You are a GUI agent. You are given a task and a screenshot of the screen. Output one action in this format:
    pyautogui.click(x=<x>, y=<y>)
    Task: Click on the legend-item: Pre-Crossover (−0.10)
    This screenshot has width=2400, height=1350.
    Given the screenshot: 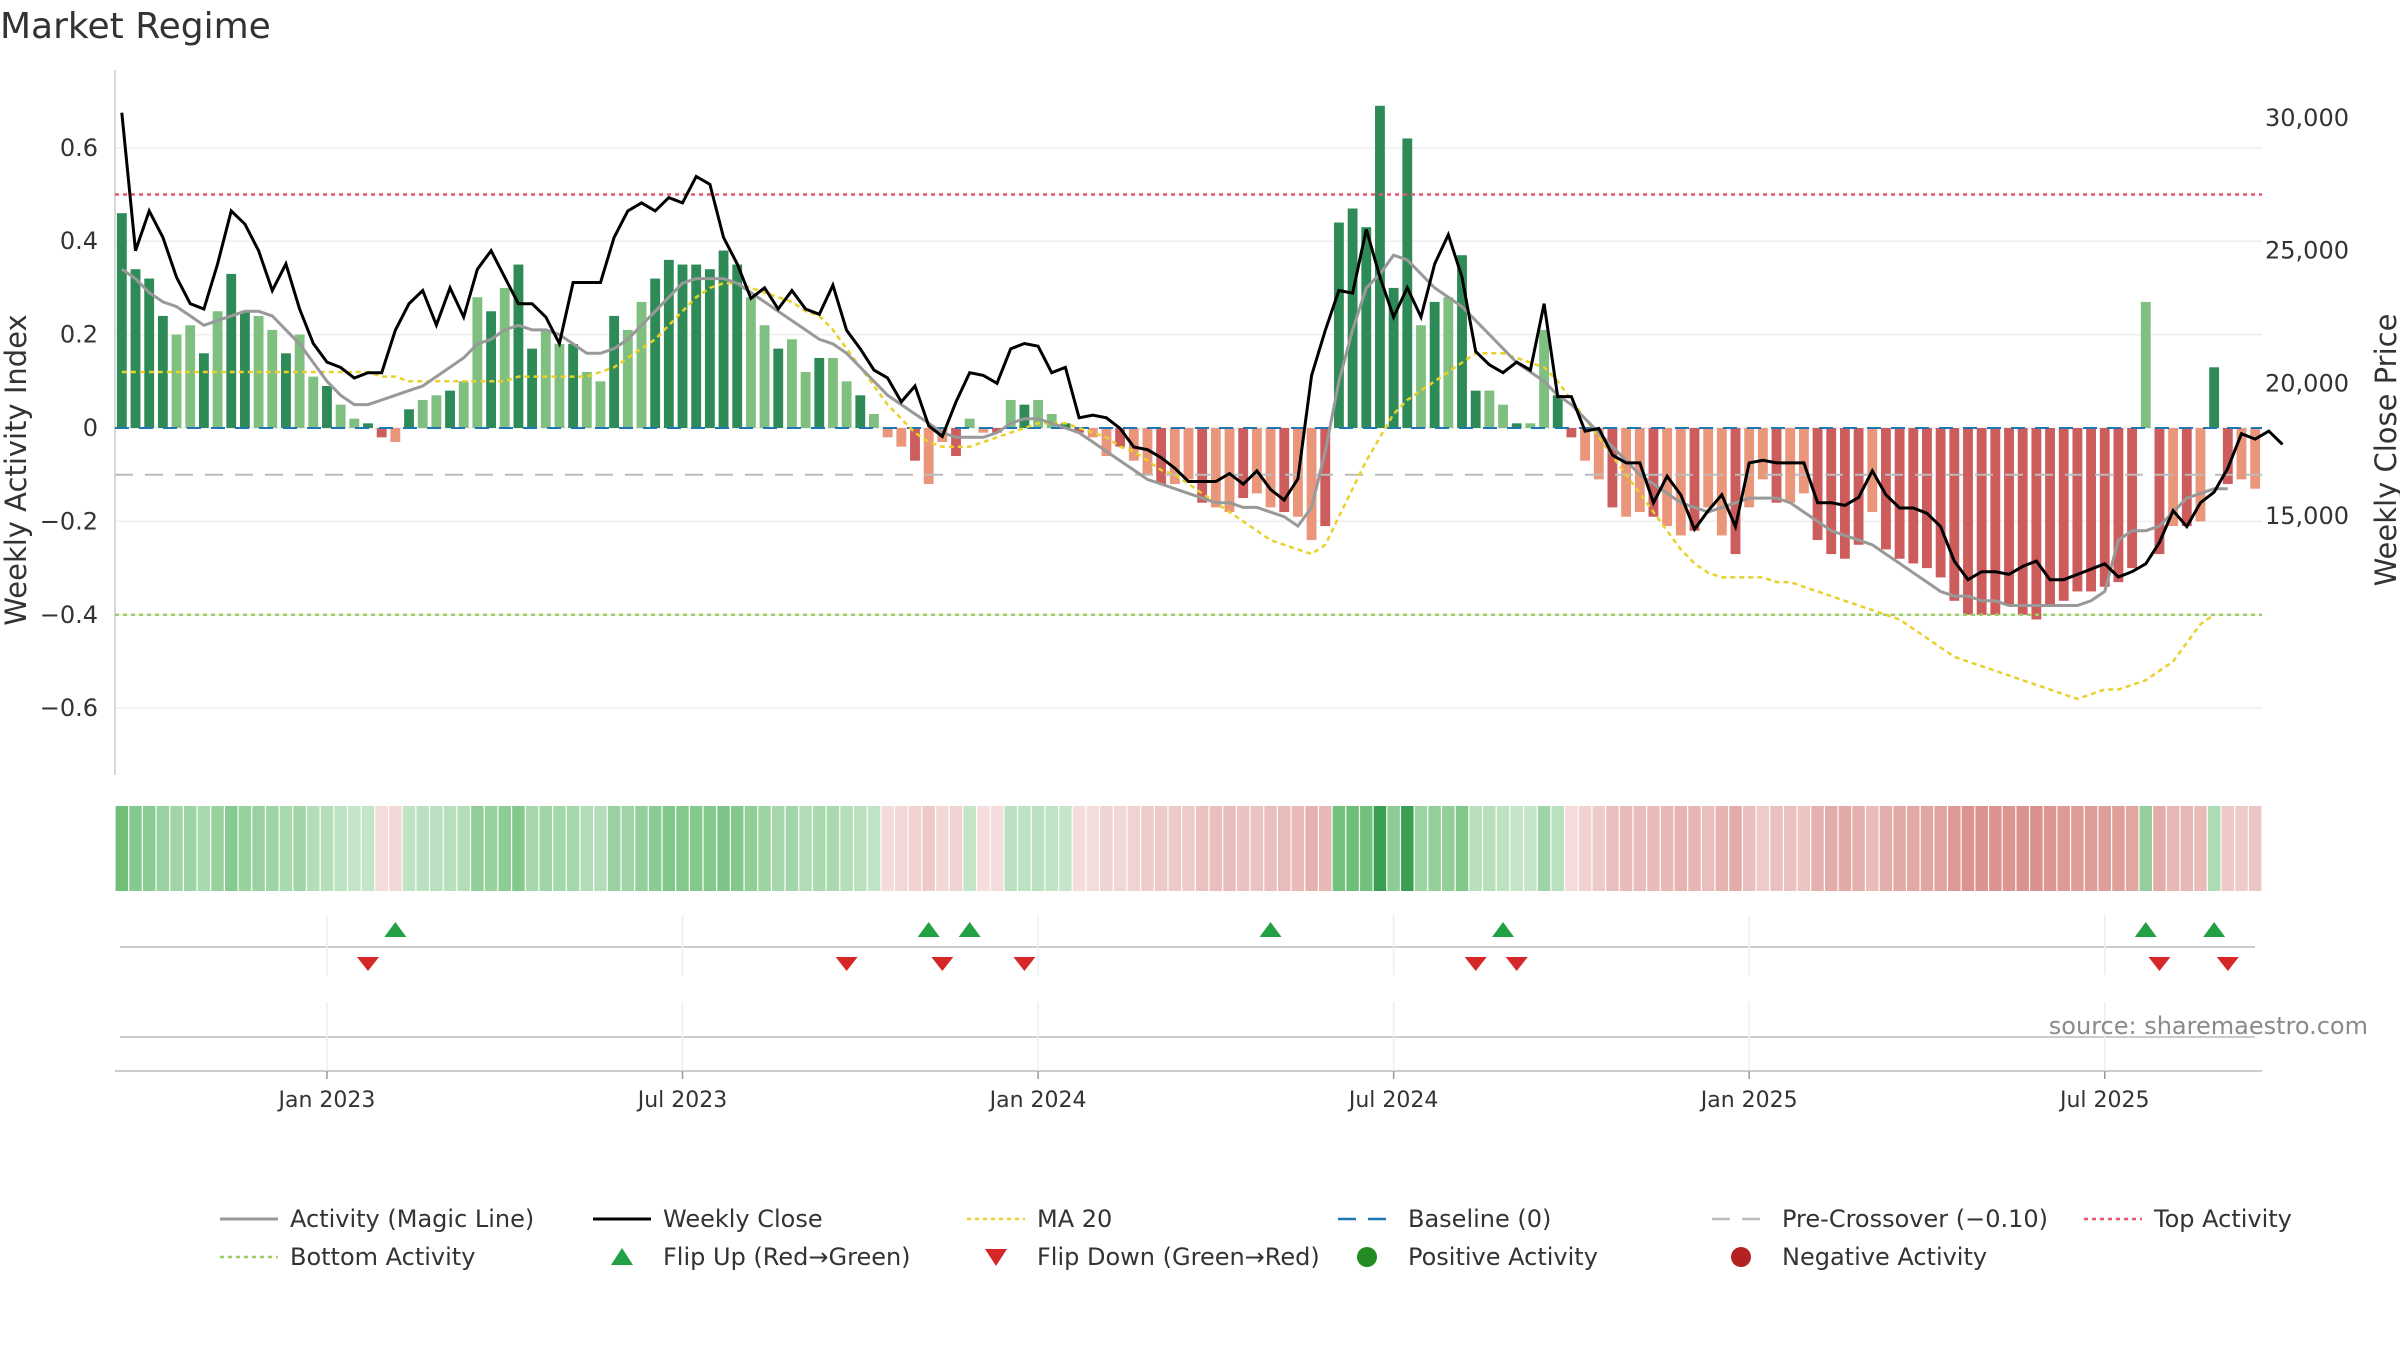 What is the action you would take?
    pyautogui.click(x=1880, y=1219)
    